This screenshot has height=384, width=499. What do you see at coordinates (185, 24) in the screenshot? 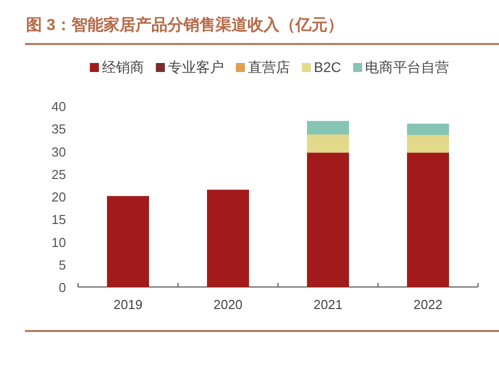
I see `chart-title: 图 3：智能家居产品分销售渠道收入（亿元）` at bounding box center [185, 24].